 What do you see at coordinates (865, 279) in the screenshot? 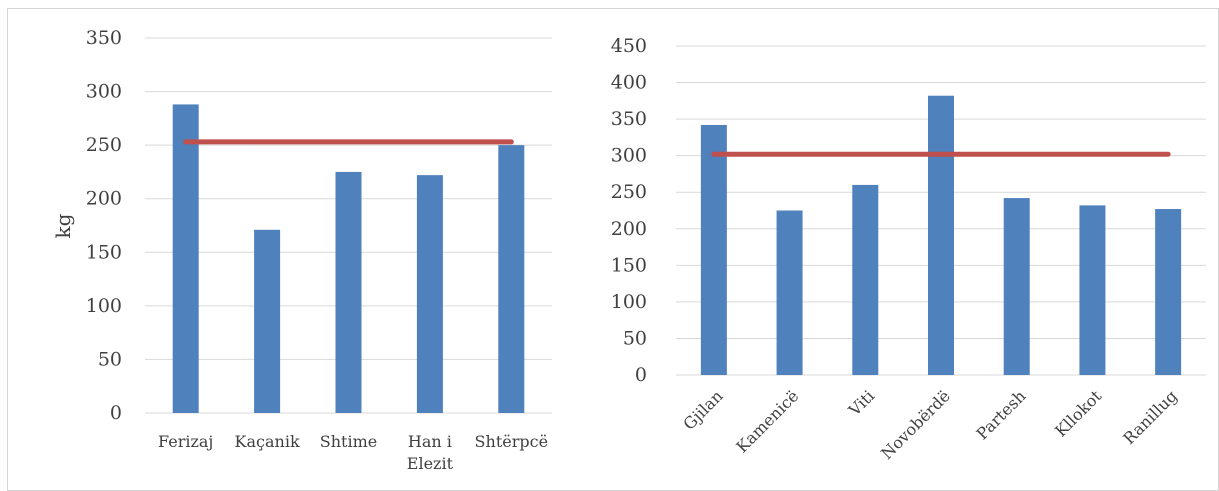
I see `bar-viti` at bounding box center [865, 279].